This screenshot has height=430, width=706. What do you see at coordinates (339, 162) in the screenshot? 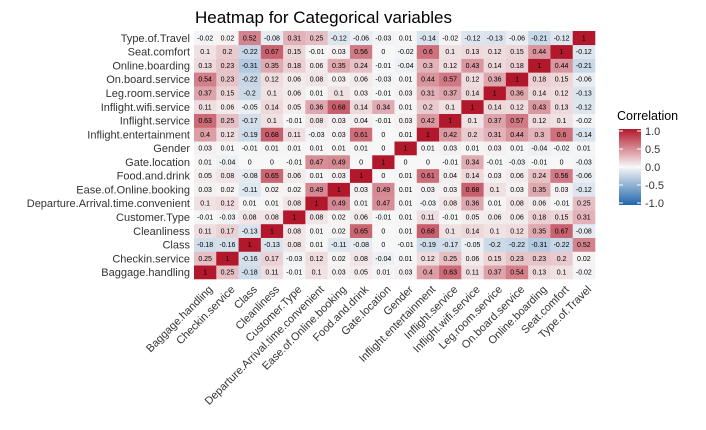
I see `cell-value-label: 0.49` at bounding box center [339, 162].